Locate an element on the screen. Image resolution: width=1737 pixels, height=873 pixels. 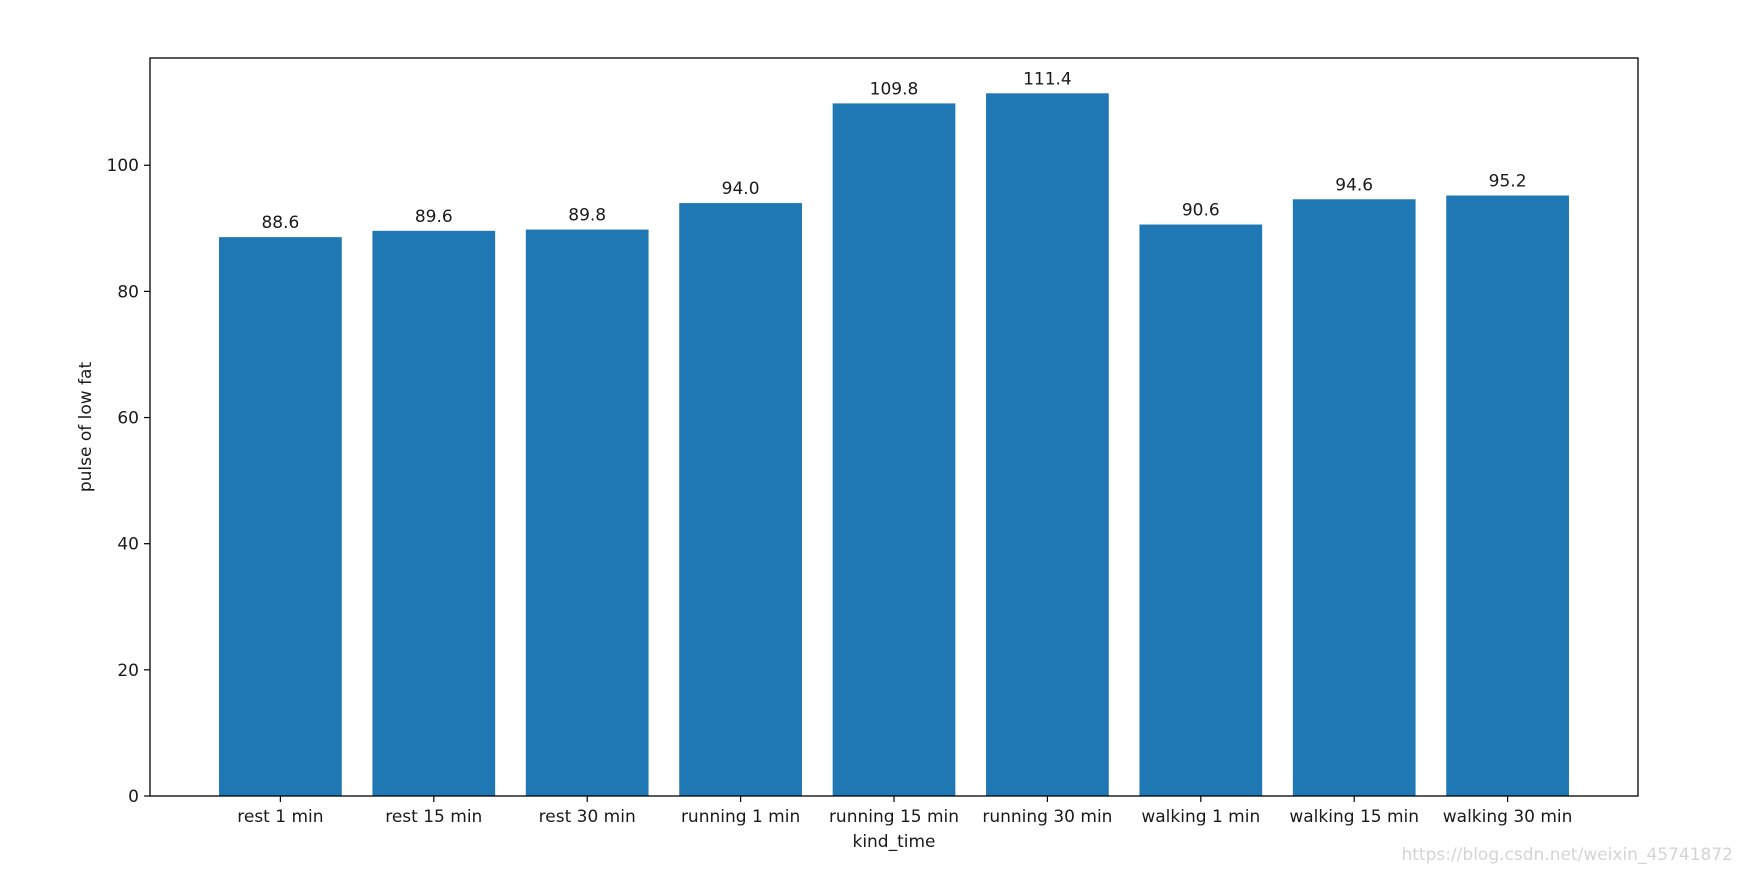
data-label-3: 89.8 is located at coordinates (587, 216).